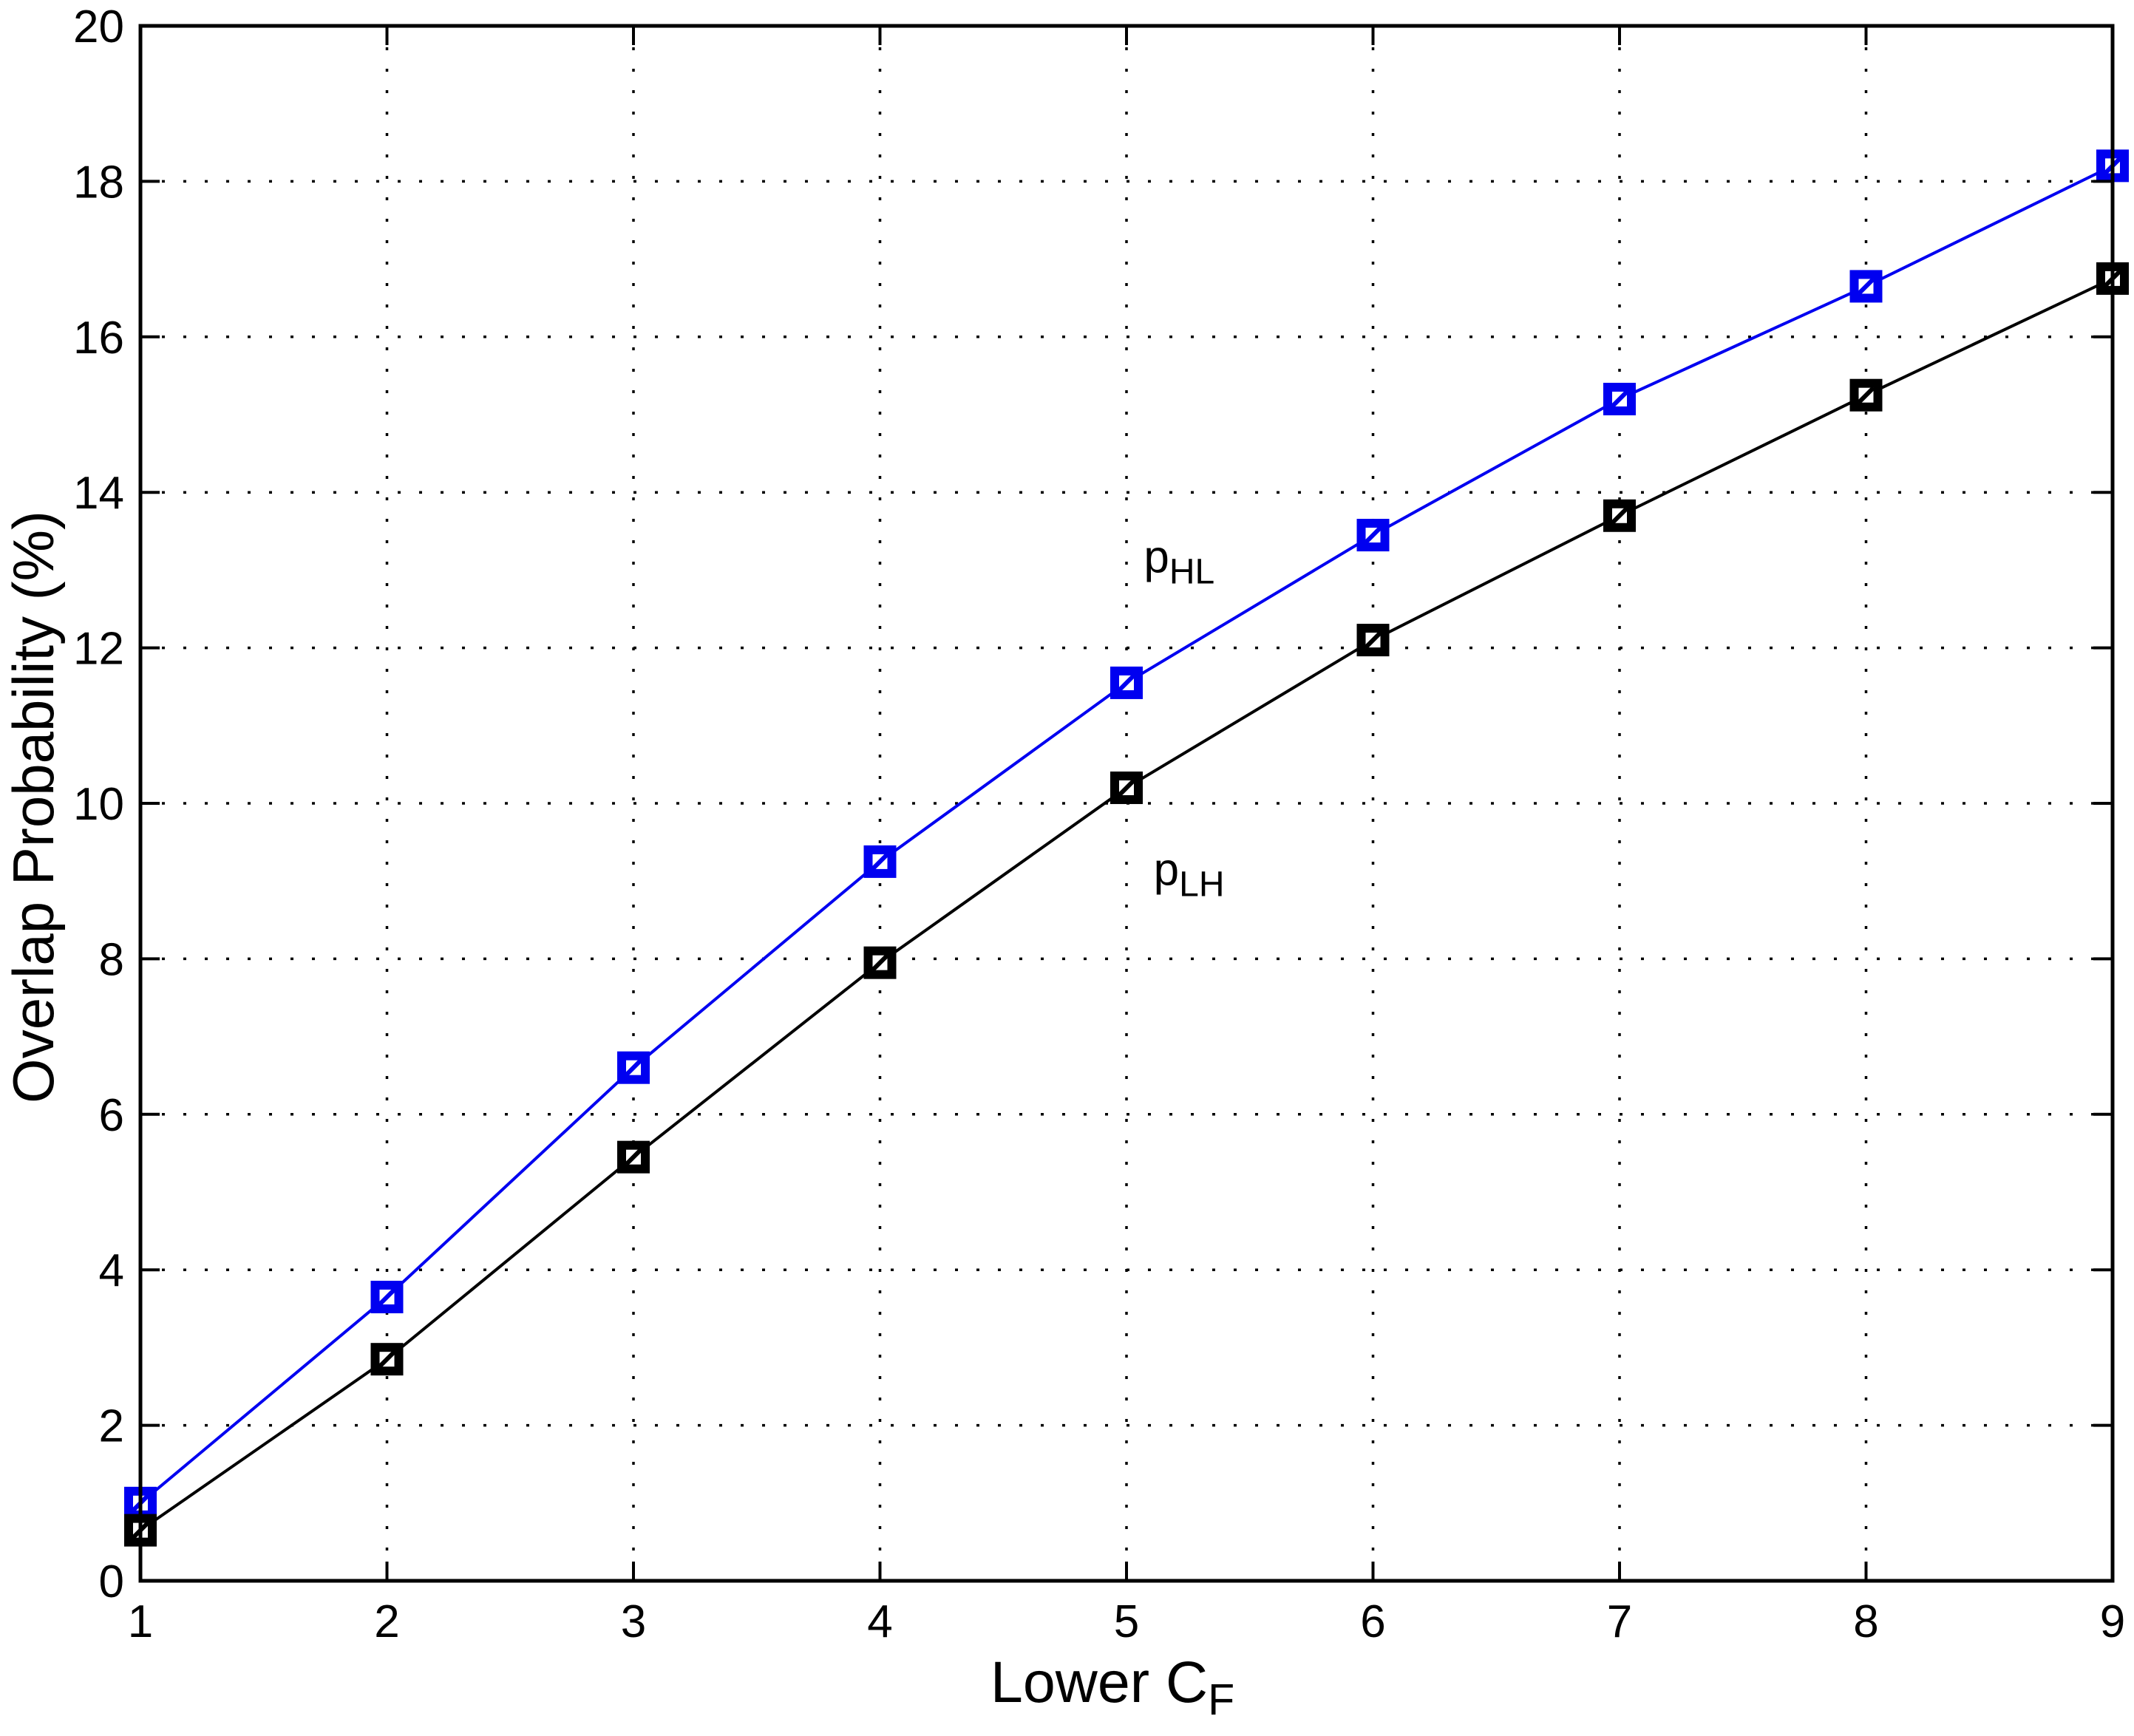 The width and height of the screenshot is (2134, 1736). I want to click on x-axis-title-main: Lower C, so click(1099, 1682).